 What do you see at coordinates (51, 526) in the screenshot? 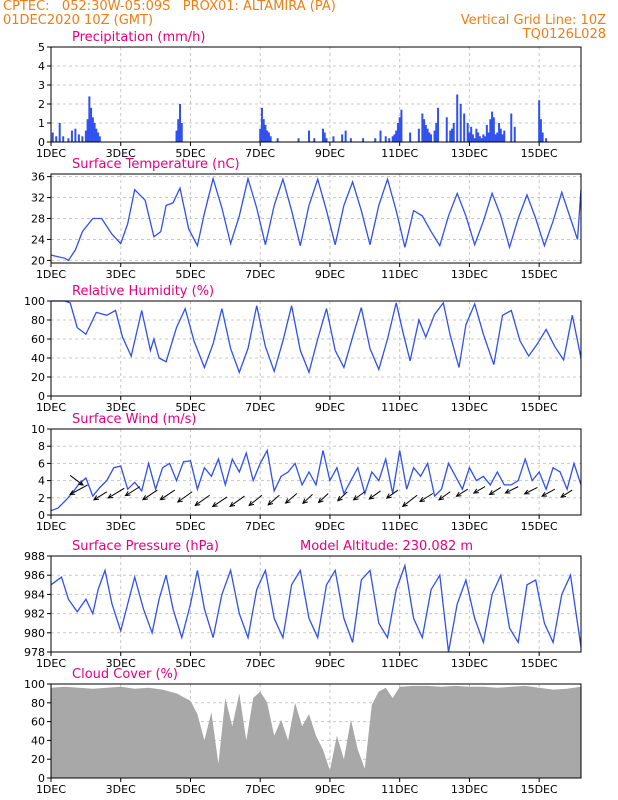
I see `x-tick-label: 1DEC` at bounding box center [51, 526].